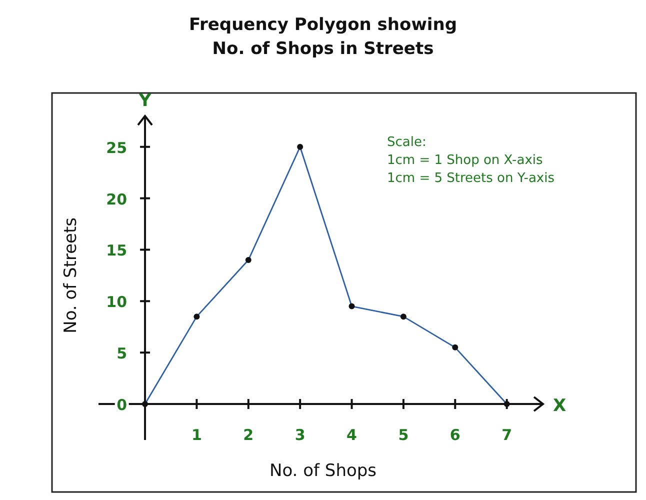 This screenshot has height=500, width=646. I want to click on chart-title: Frequency Polygon showing No. of Shops in Streets, so click(323, 37).